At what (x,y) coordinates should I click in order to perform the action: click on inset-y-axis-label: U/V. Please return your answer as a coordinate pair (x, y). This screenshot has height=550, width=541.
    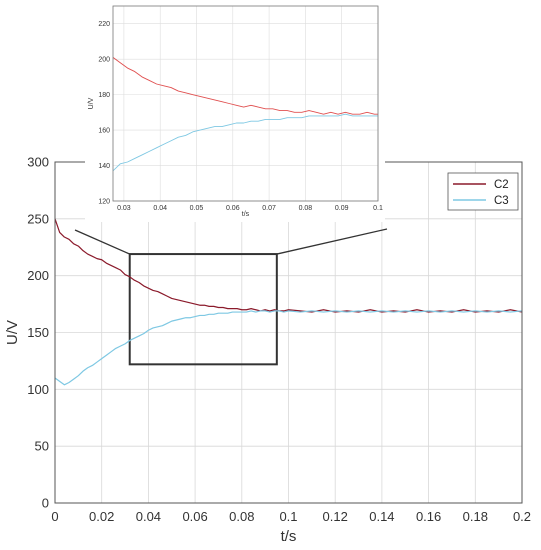
    Looking at the image, I should click on (91, 103).